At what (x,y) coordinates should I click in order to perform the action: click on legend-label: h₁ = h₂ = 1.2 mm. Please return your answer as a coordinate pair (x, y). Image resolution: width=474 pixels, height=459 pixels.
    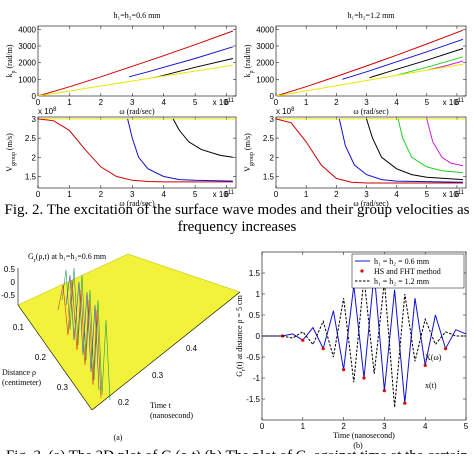
    Looking at the image, I should click on (402, 281).